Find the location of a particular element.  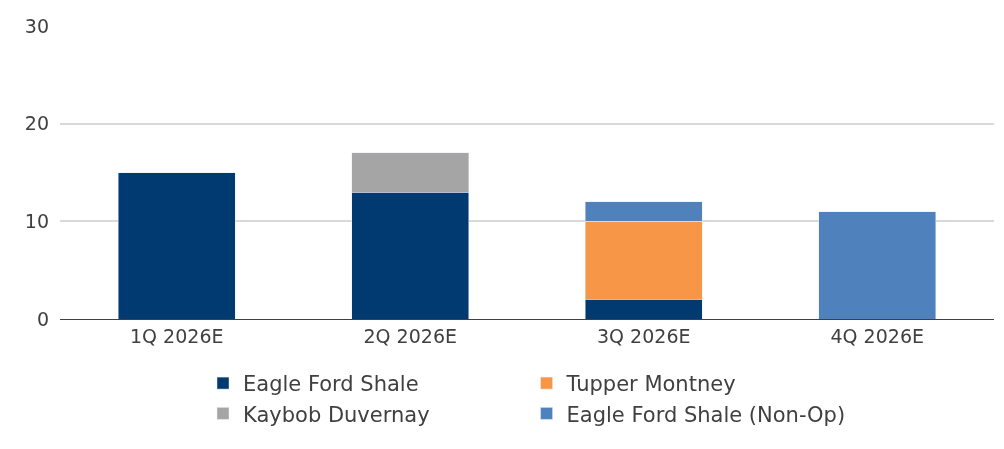

y-tick-label: 20 is located at coordinates (36, 123).